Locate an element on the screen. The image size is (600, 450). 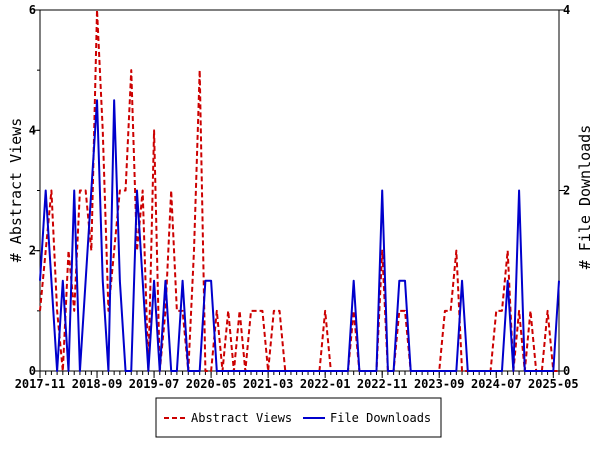
legend-file-downloads-label: File Downloads is located at coordinates (380, 418).